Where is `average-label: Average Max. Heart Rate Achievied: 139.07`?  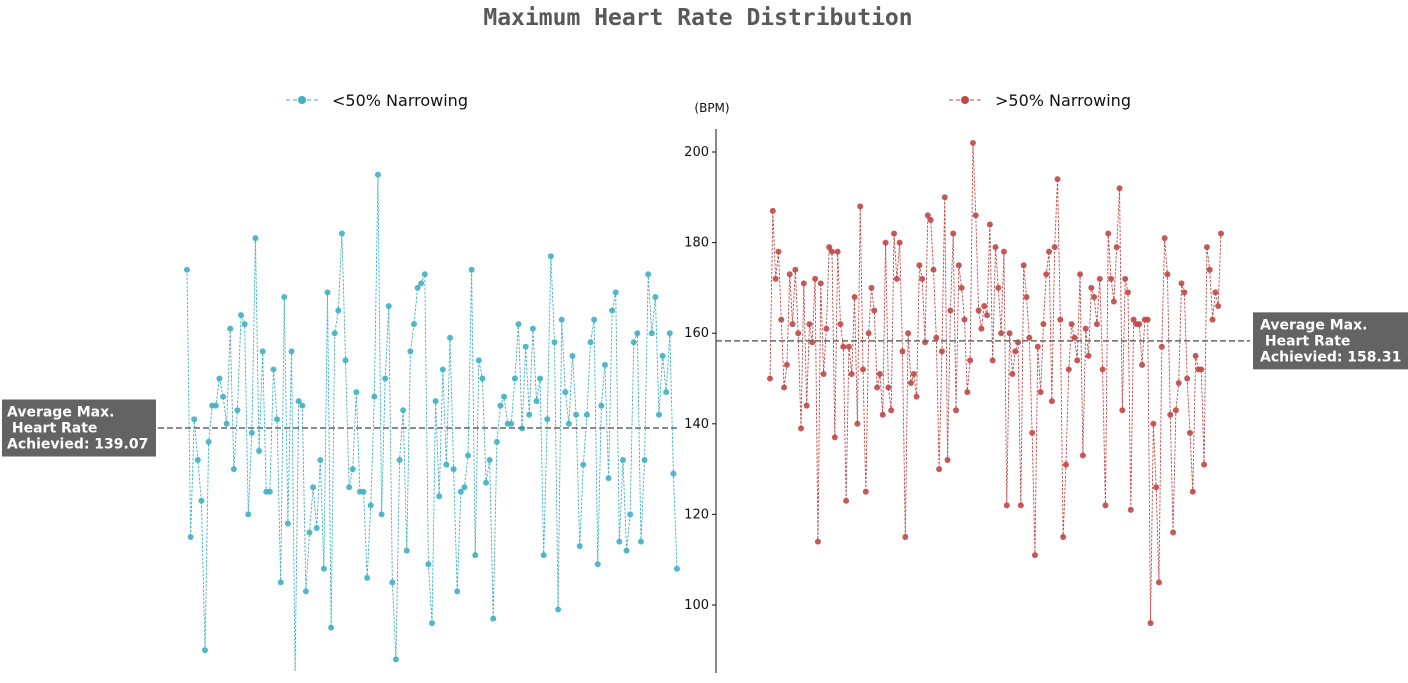 average-label: Average Max. Heart Rate Achievied: 139.07 is located at coordinates (77, 429).